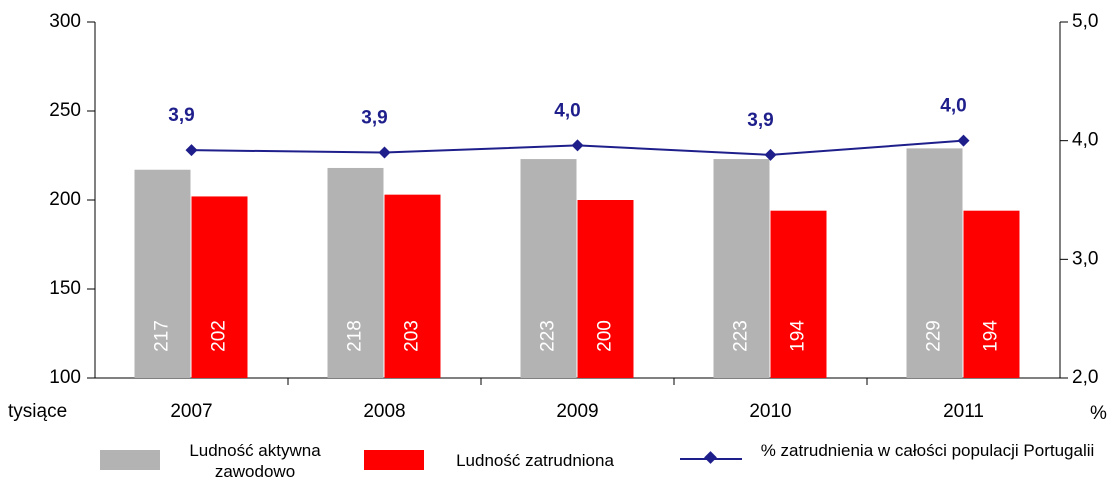 The height and width of the screenshot is (495, 1114). Describe the element at coordinates (65, 199) in the screenshot. I see `y-tick-label: 200` at that location.